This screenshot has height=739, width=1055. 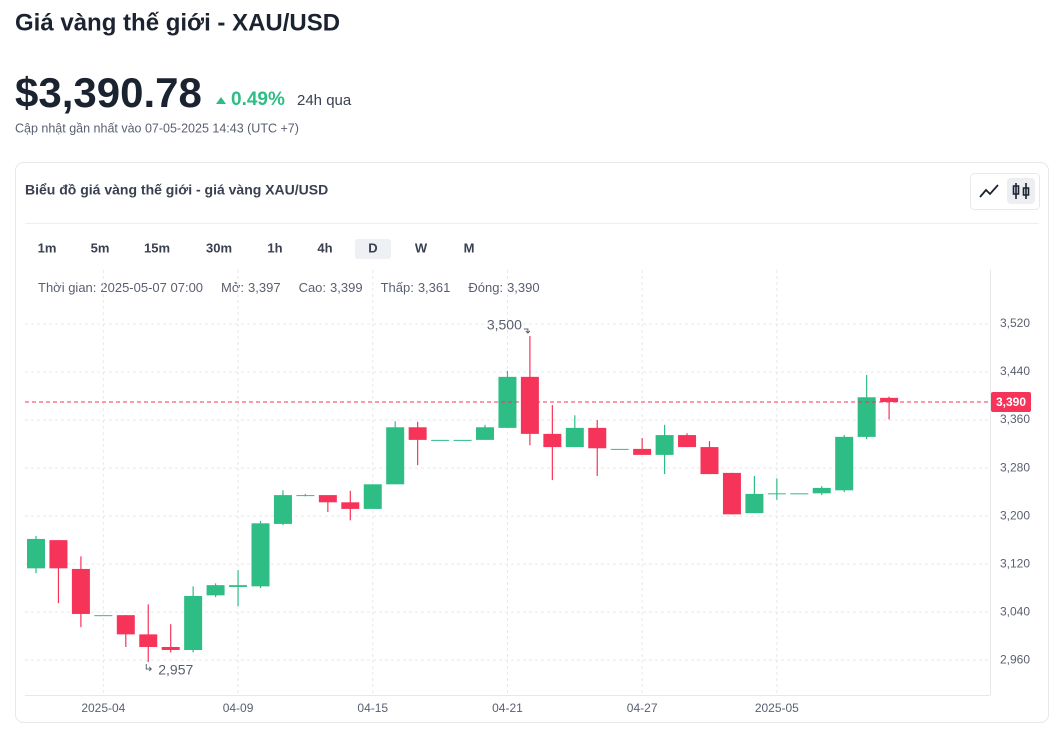 What do you see at coordinates (324, 247) in the screenshot?
I see `timeframe-button: 4h` at bounding box center [324, 247].